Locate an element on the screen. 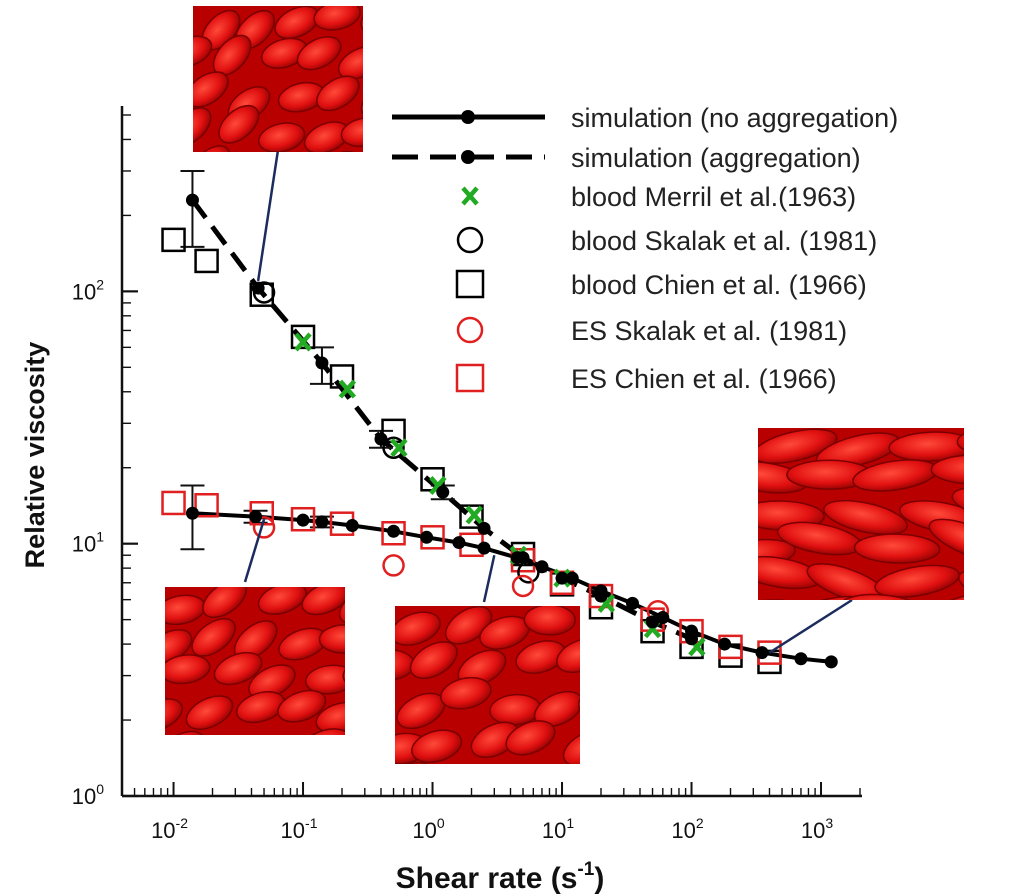 This screenshot has height=895, width=1027. legend-dot is located at coordinates (468, 157).